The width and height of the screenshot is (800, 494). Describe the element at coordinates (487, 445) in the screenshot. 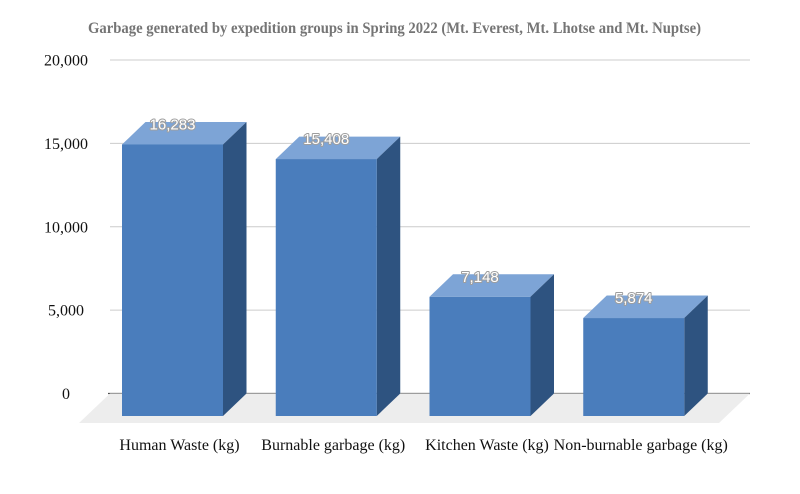

I see `category-label: Kitchen Waste (kg)` at that location.